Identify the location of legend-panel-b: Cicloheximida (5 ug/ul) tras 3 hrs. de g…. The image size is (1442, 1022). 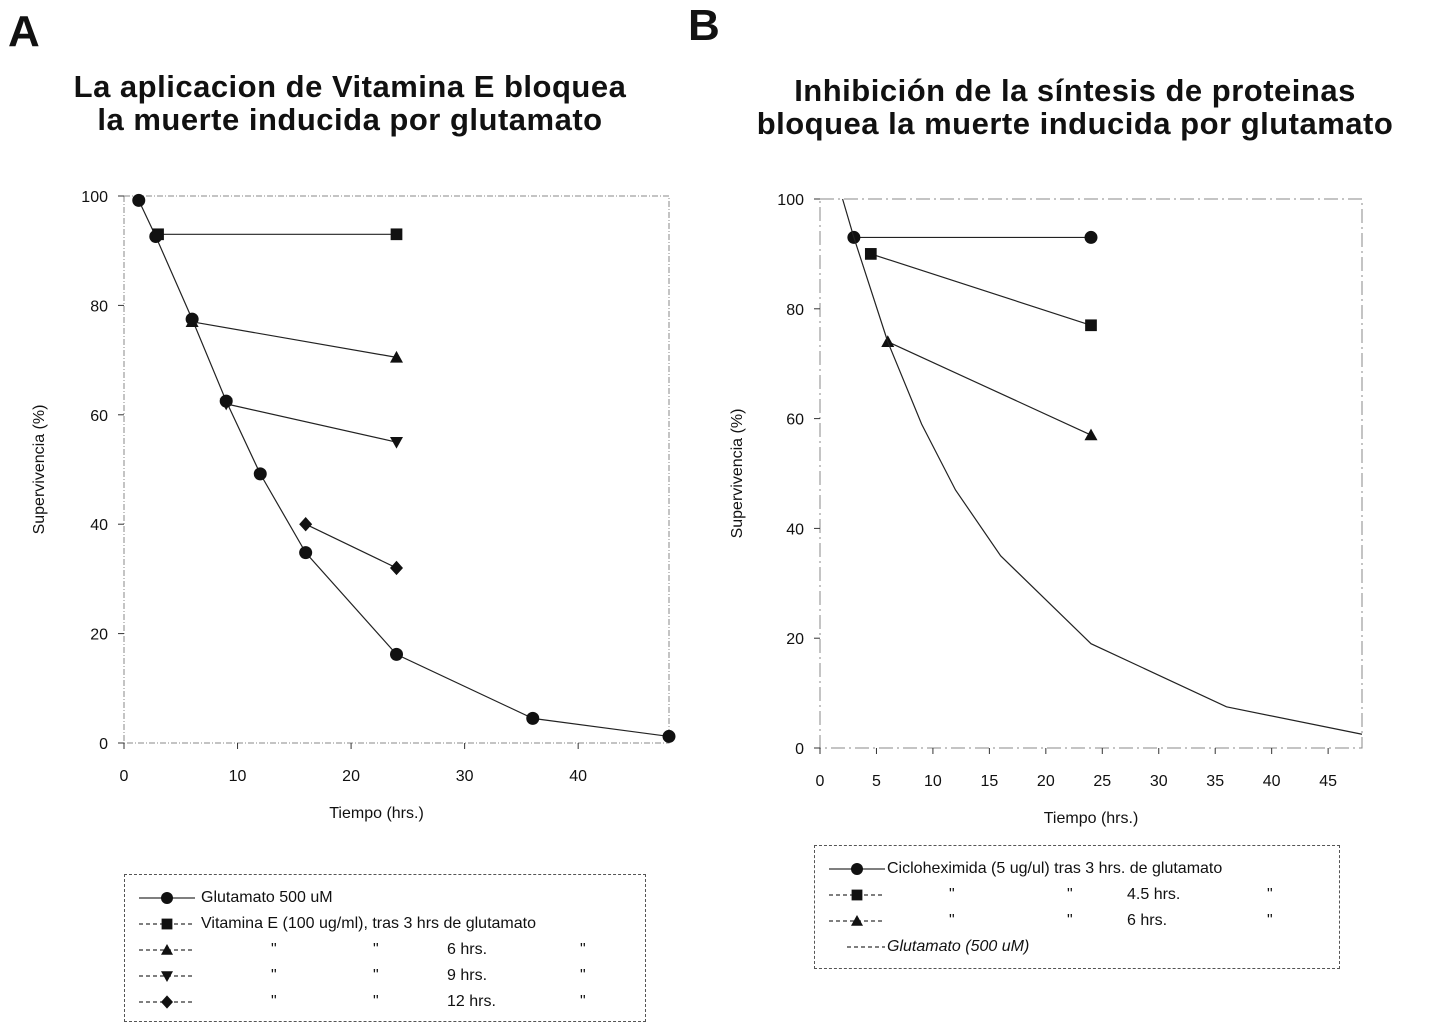
(1077, 907).